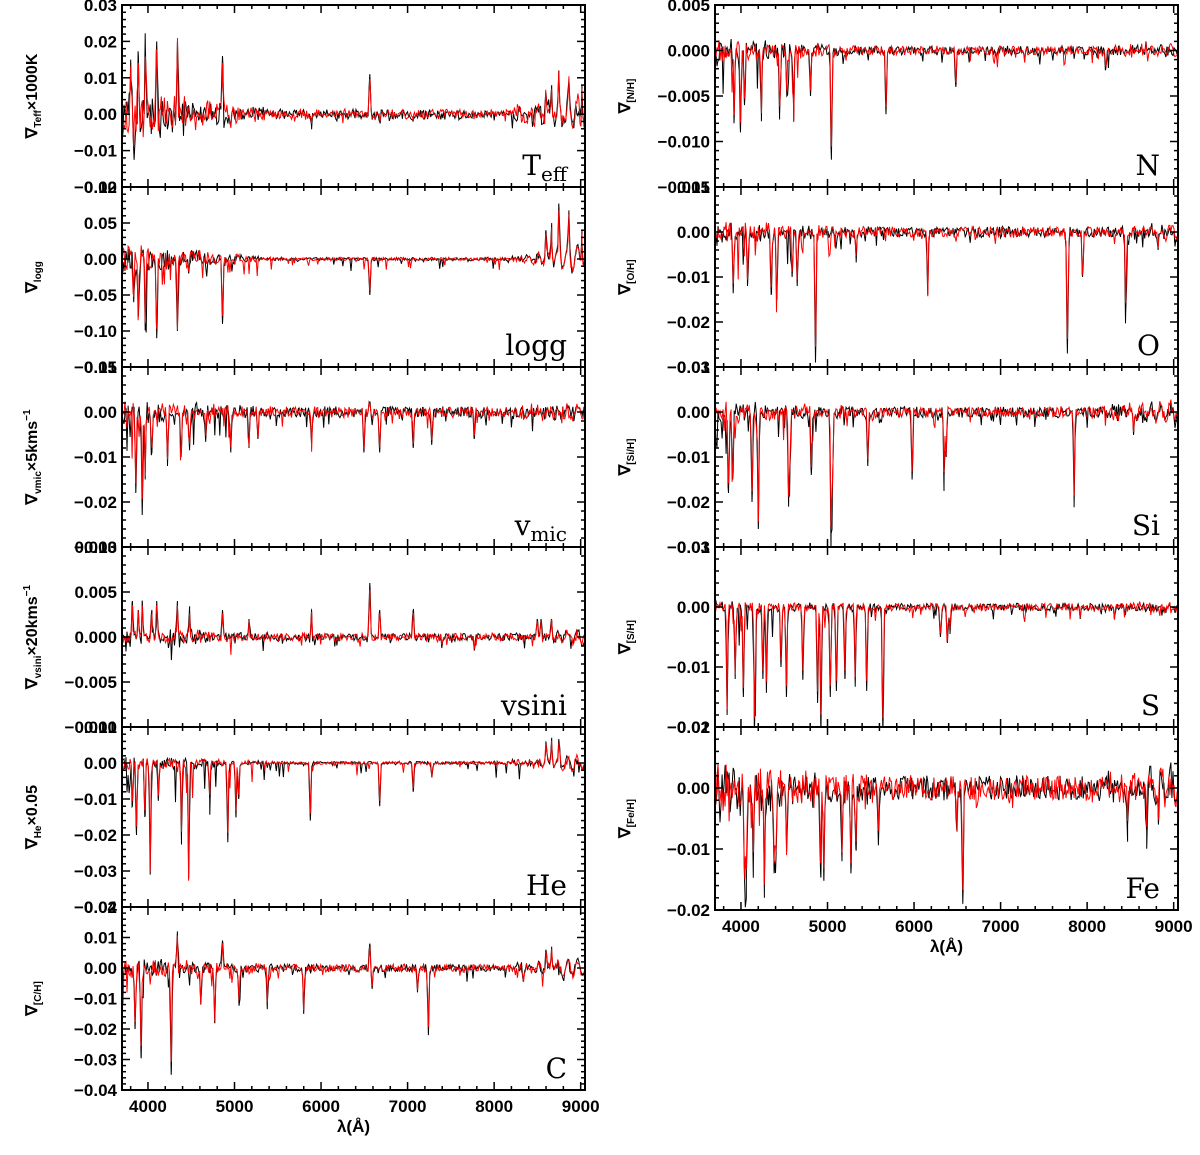 The width and height of the screenshot is (1200, 1155). I want to click on panel-n: −0.015 −0.010 −0.005 0.000 0.005 ∇[N/H] N, so click(898, 98).